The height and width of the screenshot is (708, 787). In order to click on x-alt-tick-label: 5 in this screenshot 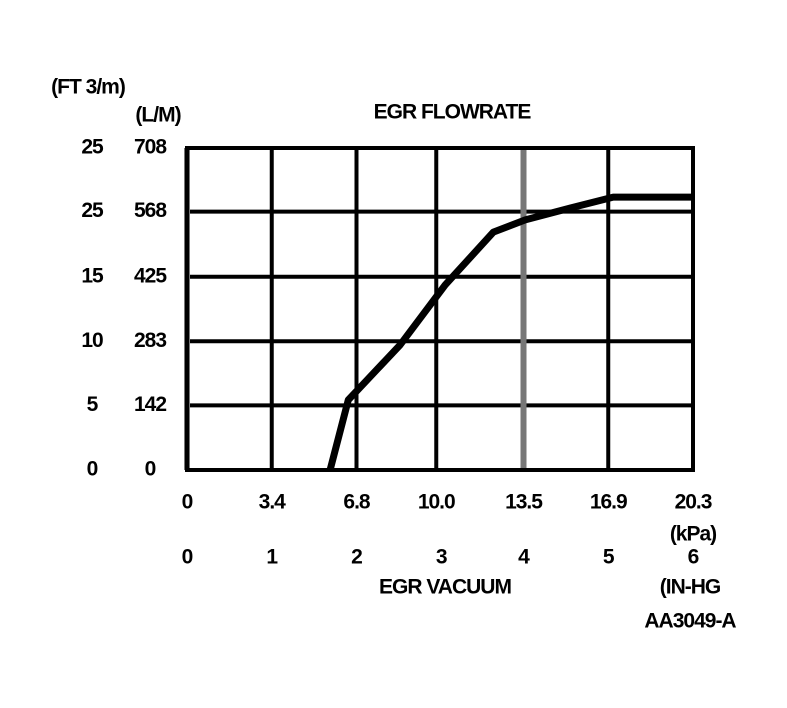, I will do `click(609, 557)`.